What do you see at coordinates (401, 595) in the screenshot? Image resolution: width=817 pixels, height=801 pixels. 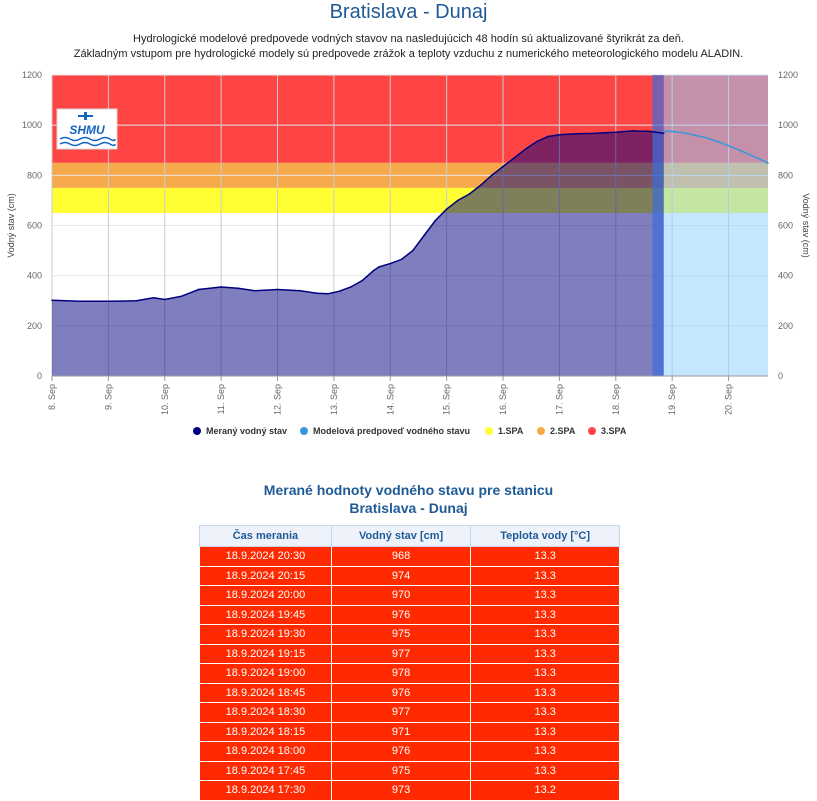 I see `cell-level: 970` at bounding box center [401, 595].